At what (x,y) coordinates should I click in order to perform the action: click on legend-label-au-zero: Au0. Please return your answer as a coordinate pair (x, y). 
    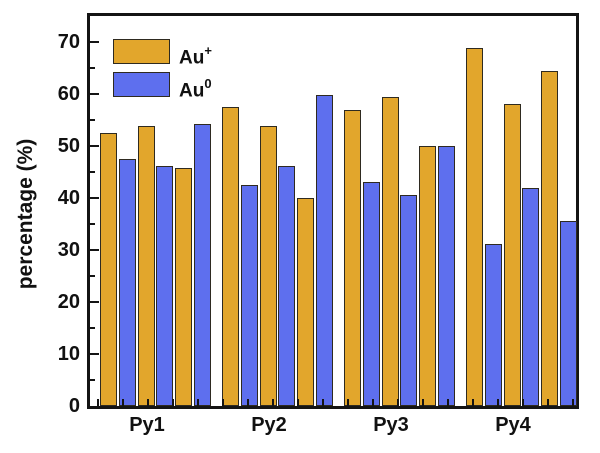
    Looking at the image, I should click on (195, 87).